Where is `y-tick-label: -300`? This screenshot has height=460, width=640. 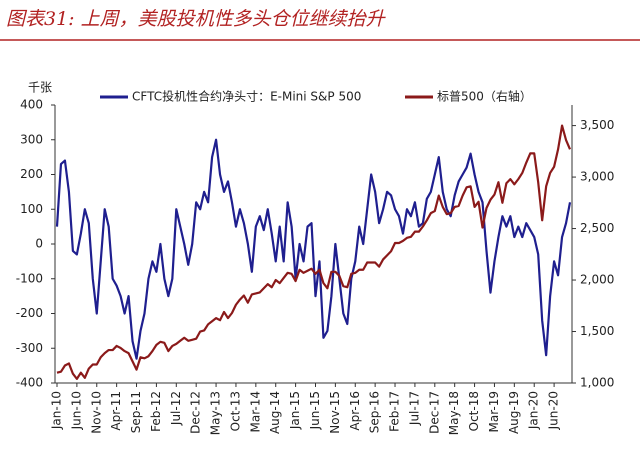
y-tick-label: -300 is located at coordinates (29, 348).